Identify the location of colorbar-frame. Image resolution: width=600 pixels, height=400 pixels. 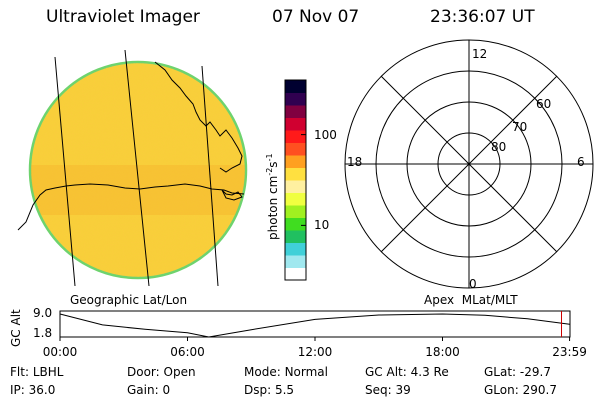
(295, 180).